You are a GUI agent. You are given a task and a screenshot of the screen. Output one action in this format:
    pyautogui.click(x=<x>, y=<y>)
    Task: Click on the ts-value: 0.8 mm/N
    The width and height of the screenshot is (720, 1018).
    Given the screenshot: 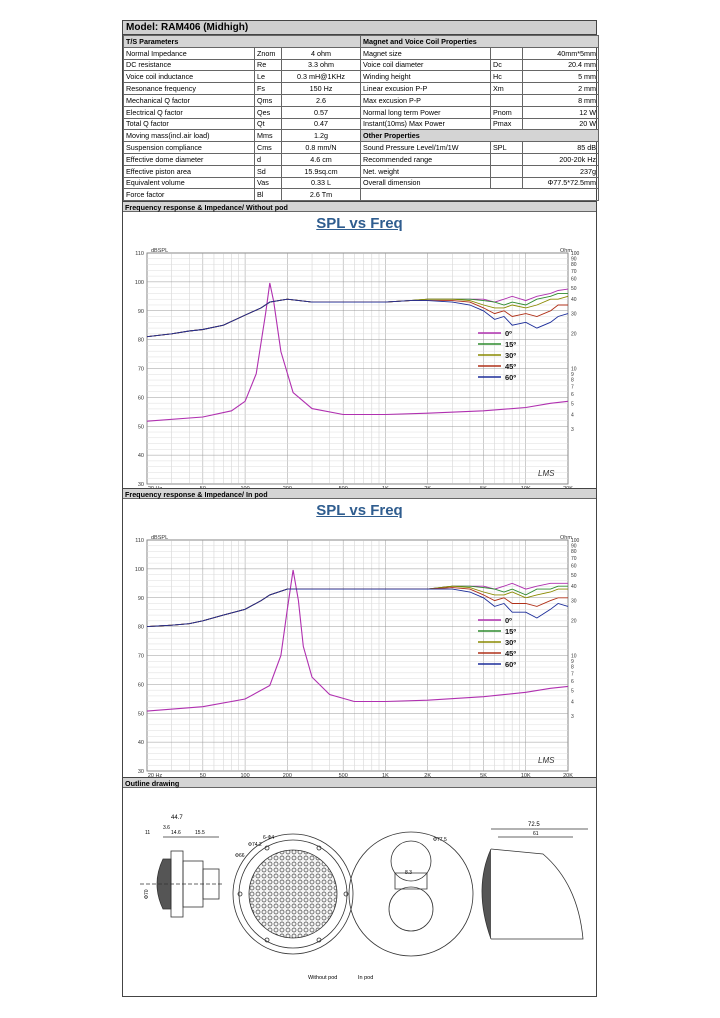 What is the action you would take?
    pyautogui.click(x=321, y=147)
    